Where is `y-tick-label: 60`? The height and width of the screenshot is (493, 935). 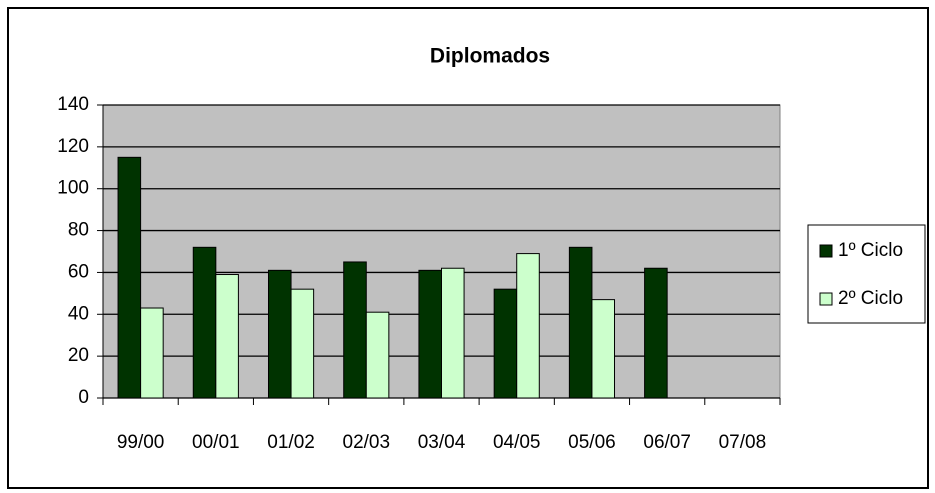
y-tick-label: 60 is located at coordinates (78, 271).